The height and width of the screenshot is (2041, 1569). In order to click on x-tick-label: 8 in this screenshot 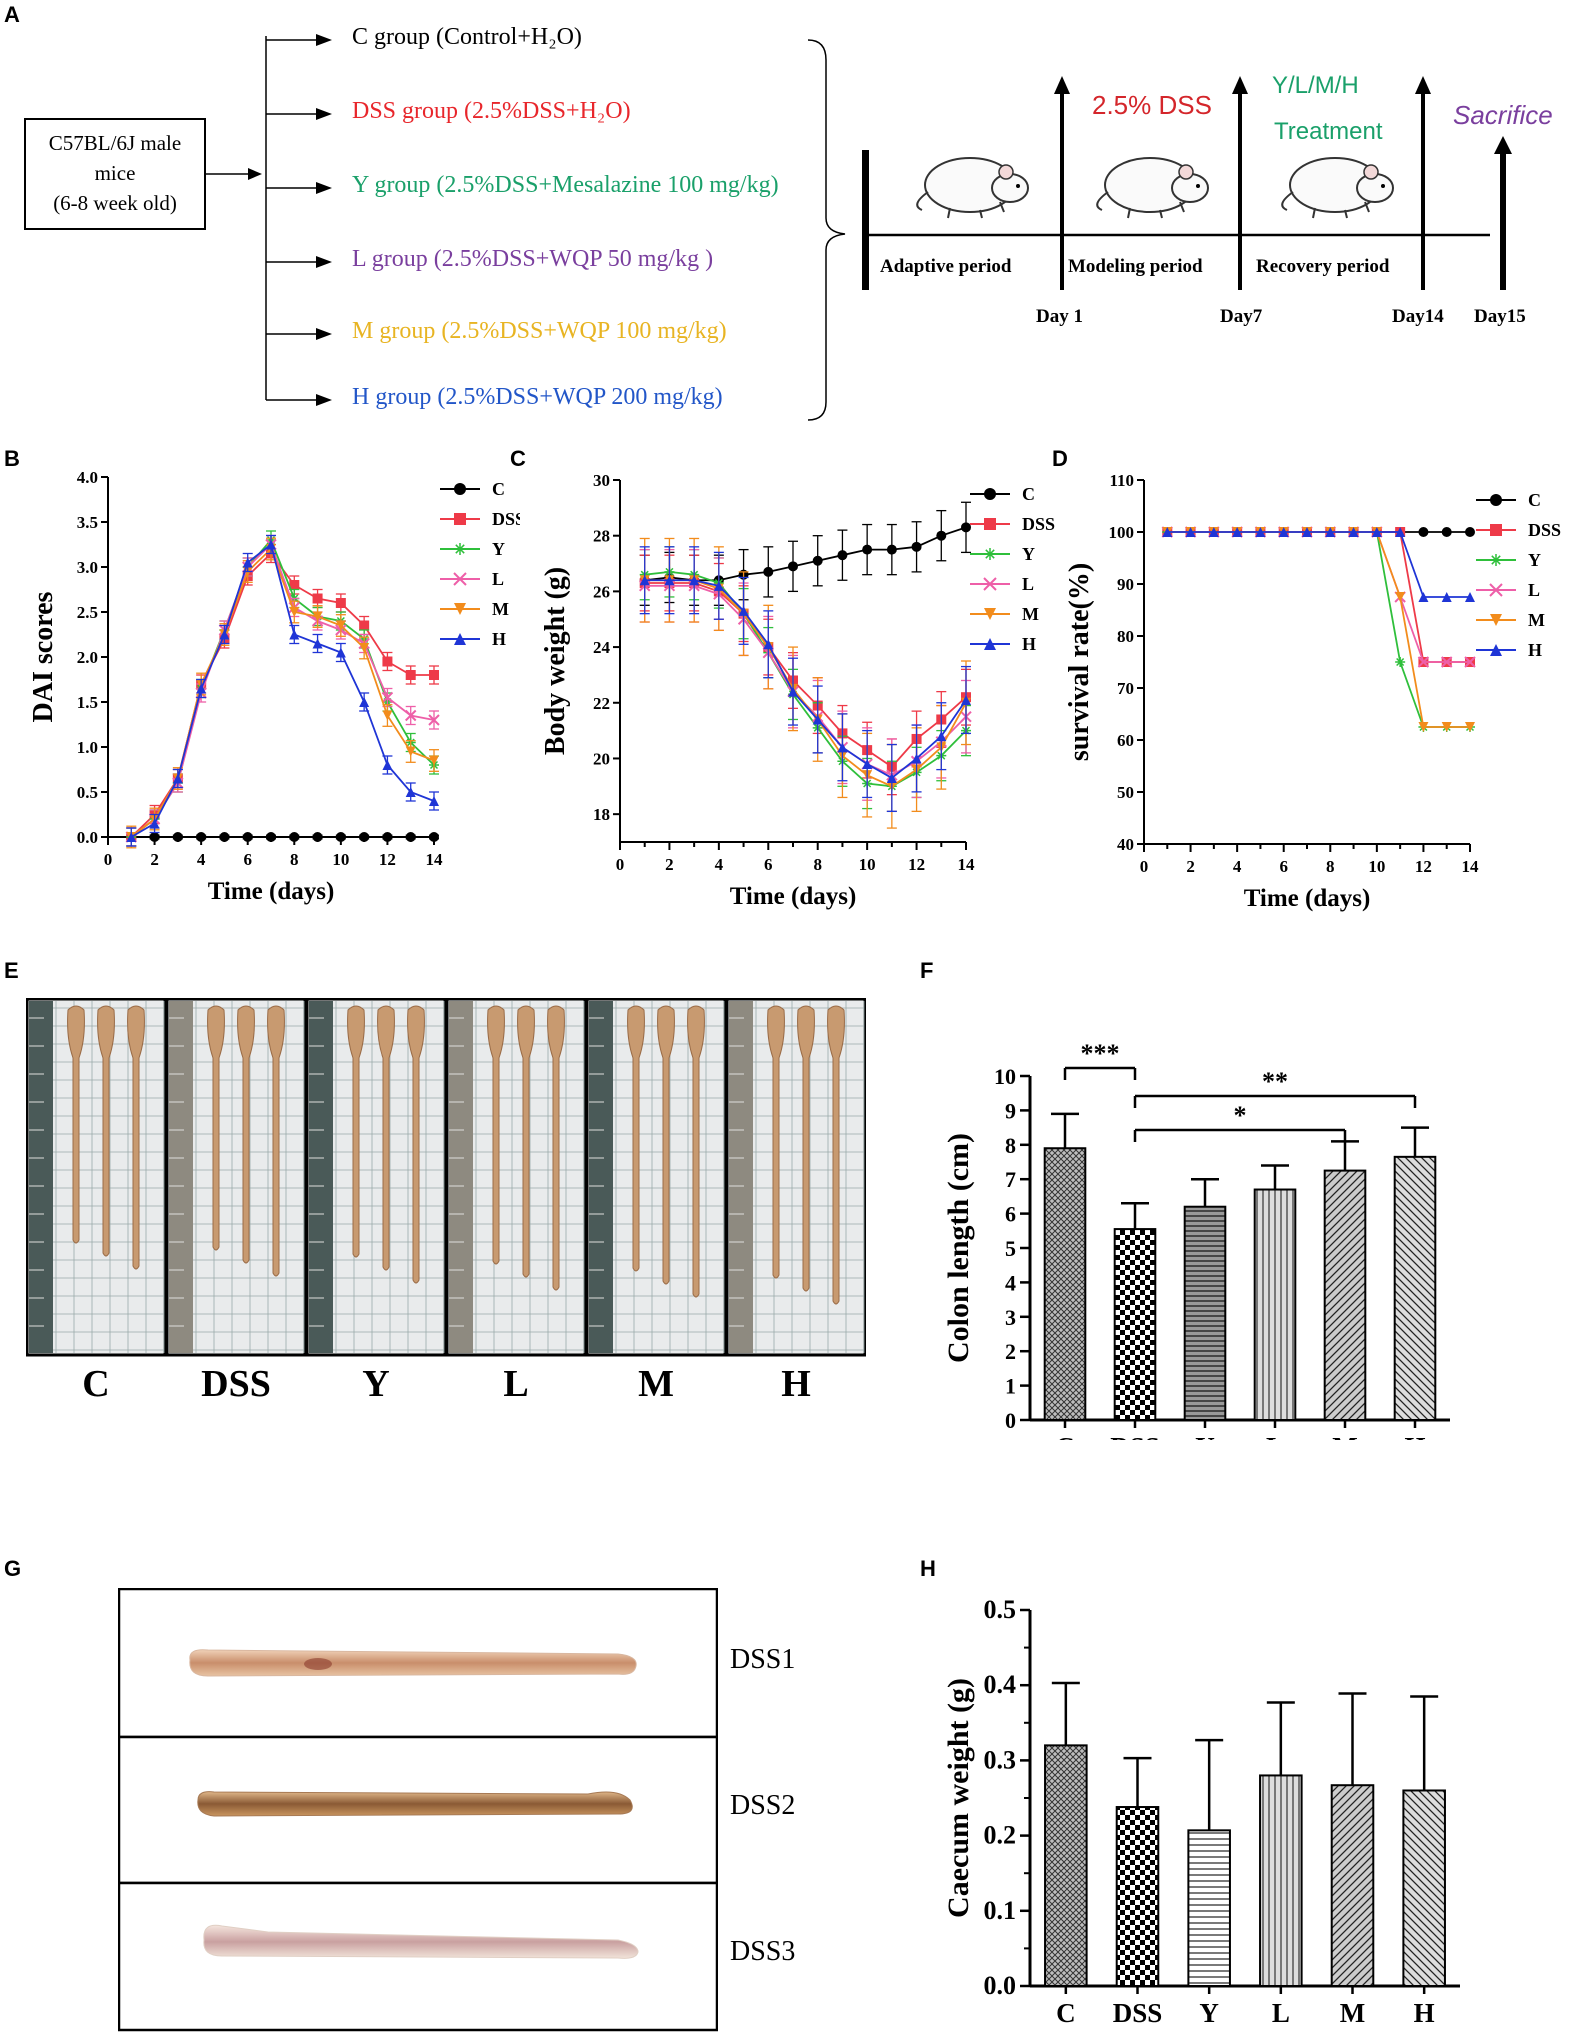, I will do `click(294, 859)`.